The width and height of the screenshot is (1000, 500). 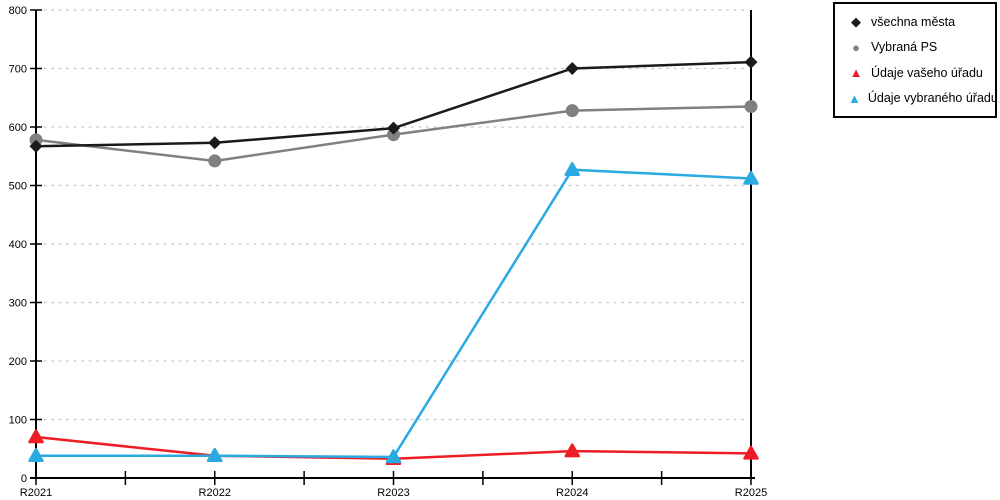 What do you see at coordinates (18, 362) in the screenshot?
I see `y-axis-tick-label: 200` at bounding box center [18, 362].